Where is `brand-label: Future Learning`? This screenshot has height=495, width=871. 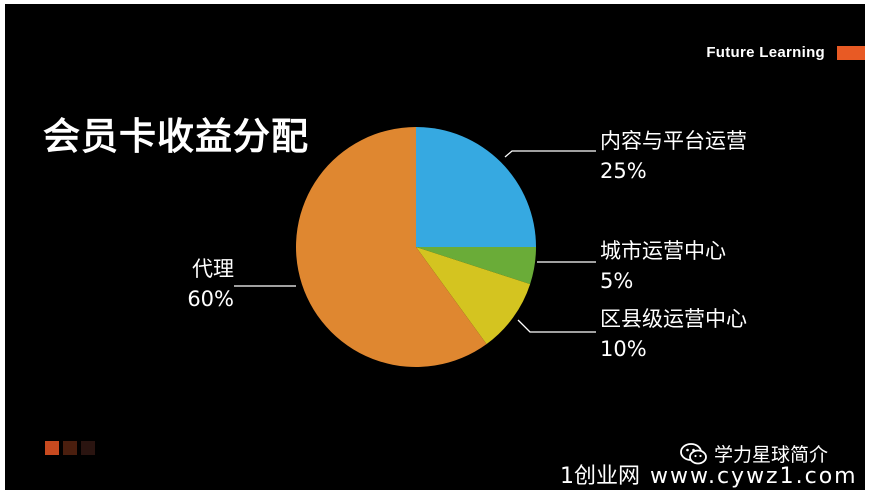
brand-label: Future Learning is located at coordinates (765, 52).